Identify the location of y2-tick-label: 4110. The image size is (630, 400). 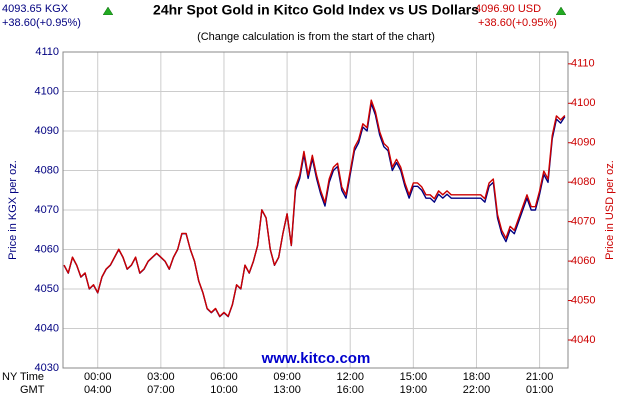
(583, 64).